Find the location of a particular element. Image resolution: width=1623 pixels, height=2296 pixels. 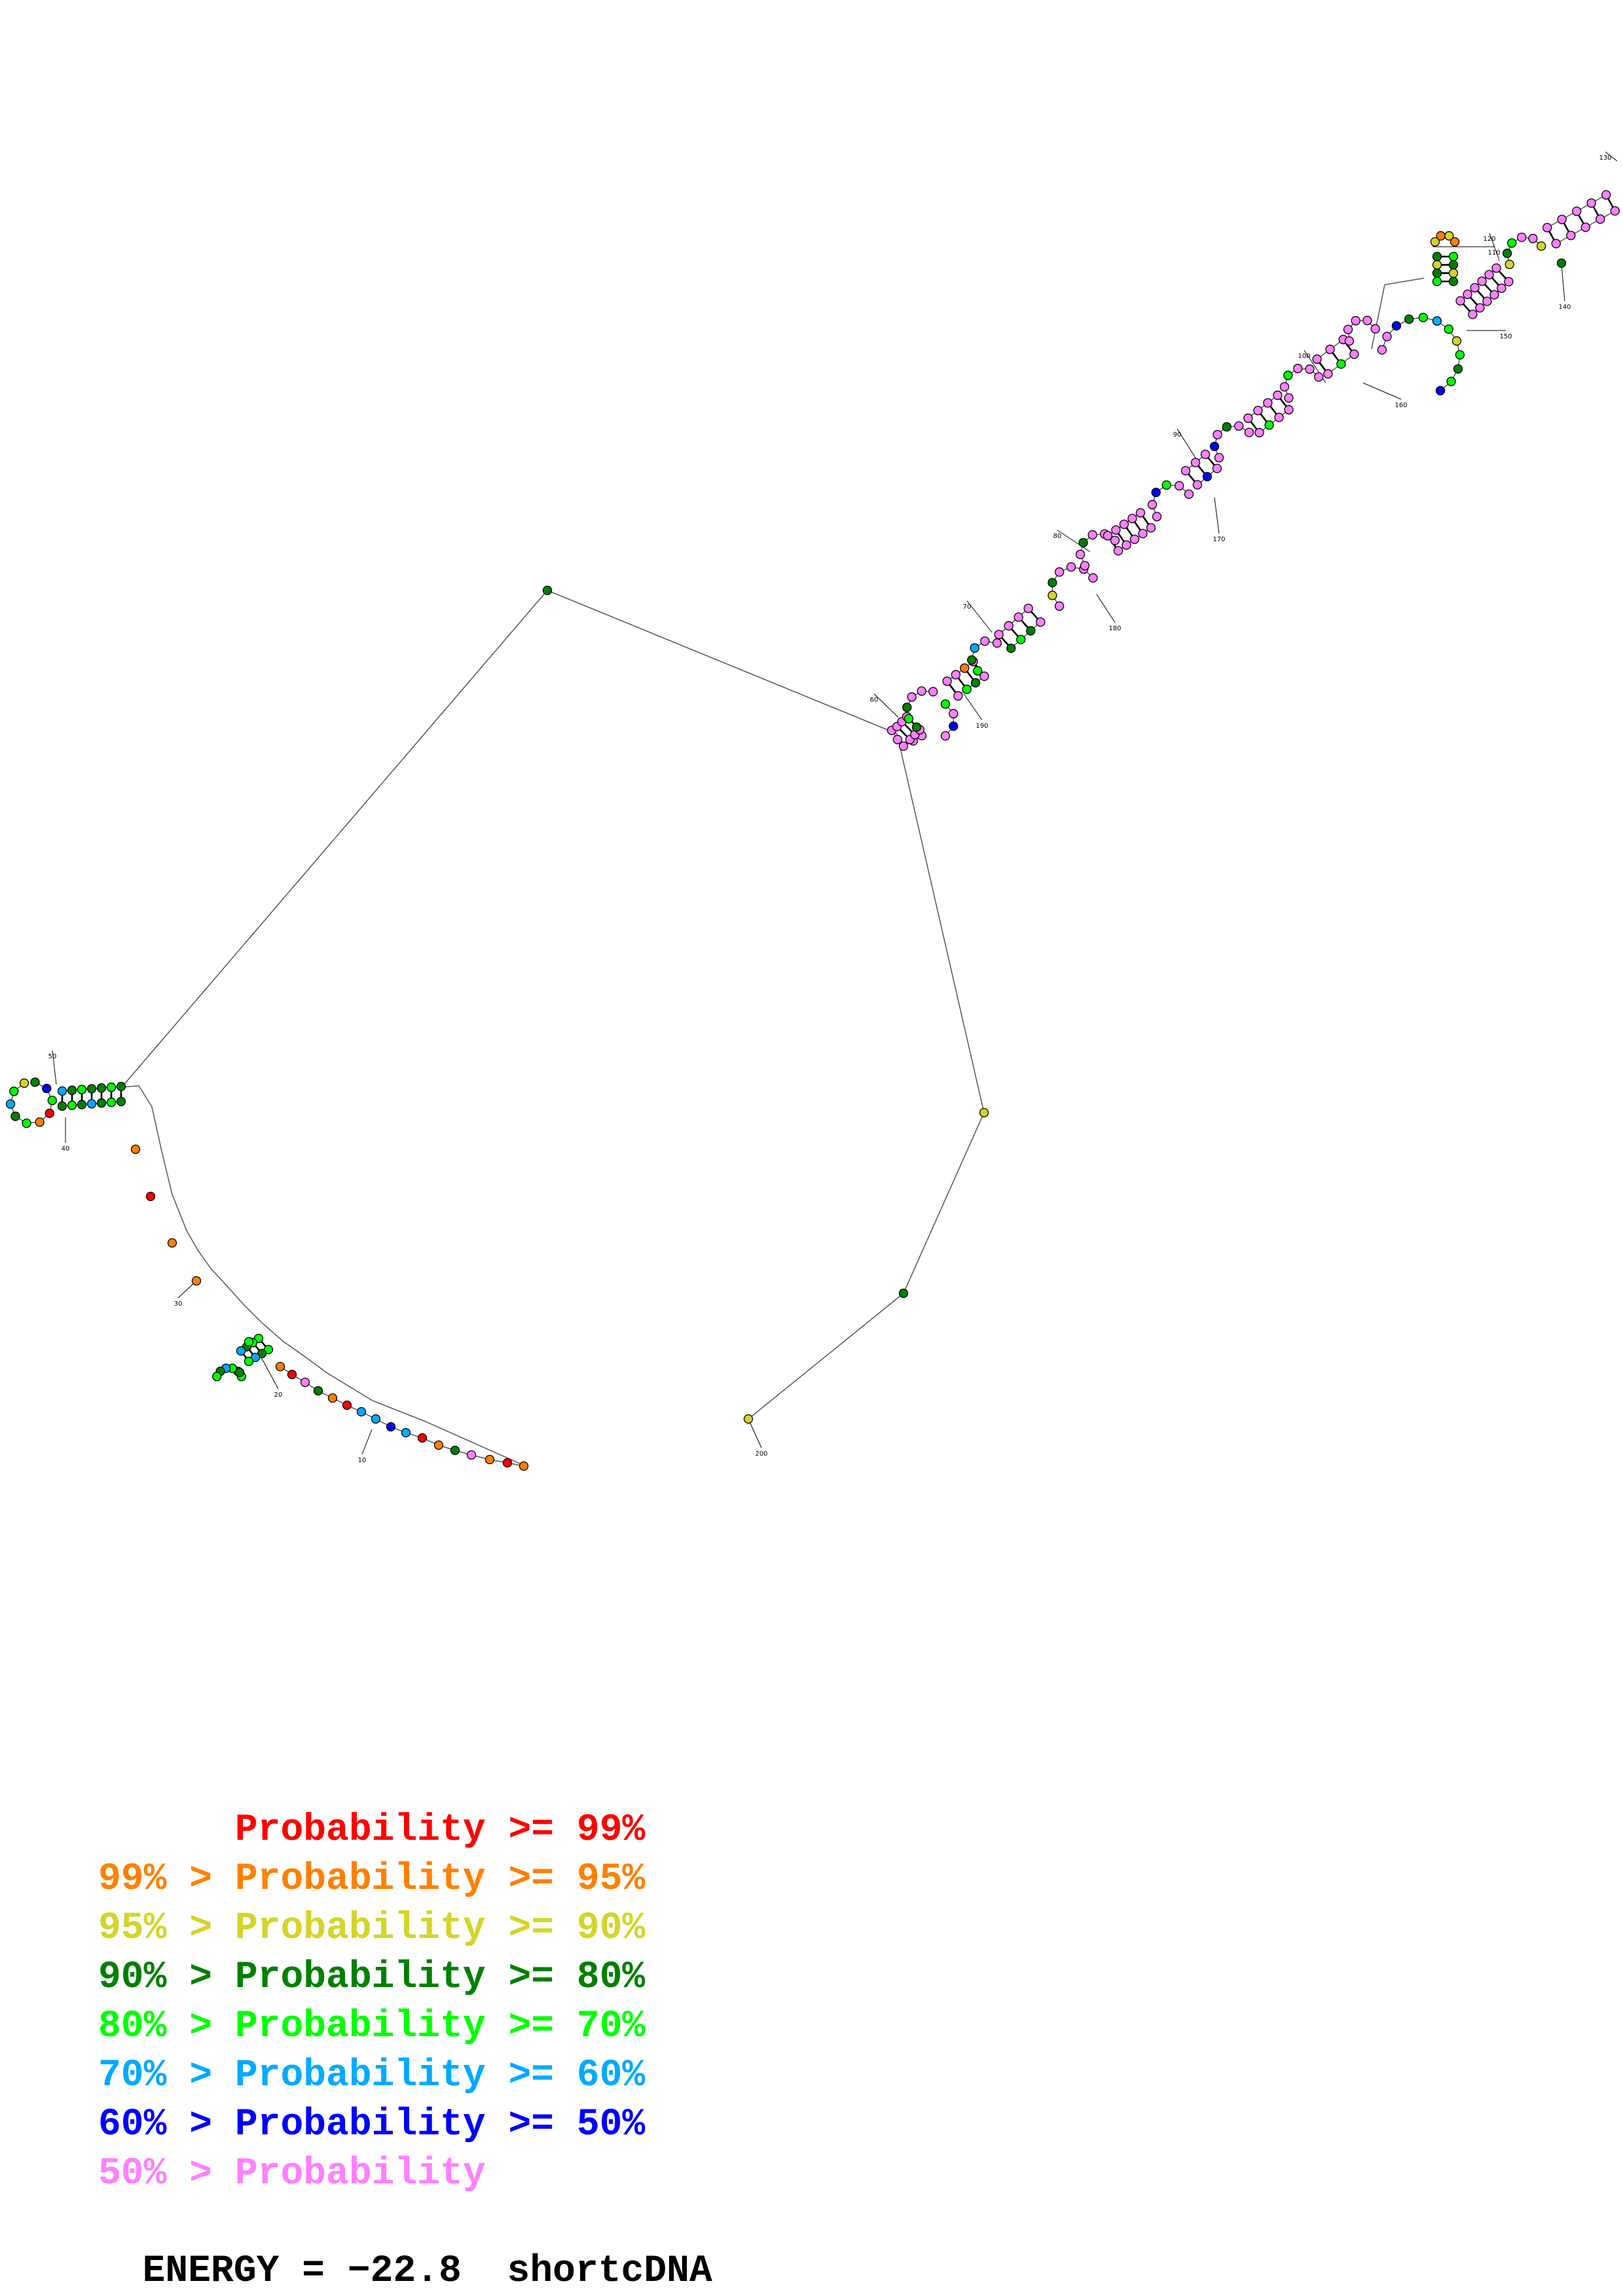

position-label: 190 is located at coordinates (982, 726).